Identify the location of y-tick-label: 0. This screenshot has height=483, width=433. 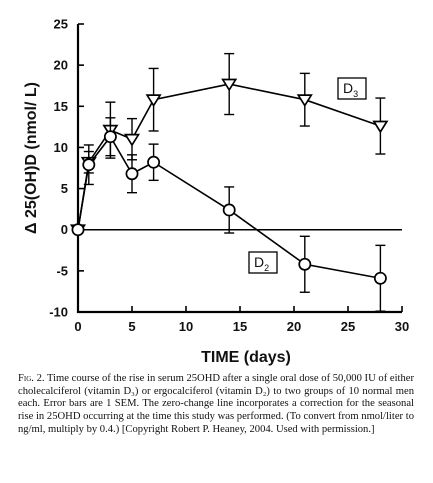
(64, 229).